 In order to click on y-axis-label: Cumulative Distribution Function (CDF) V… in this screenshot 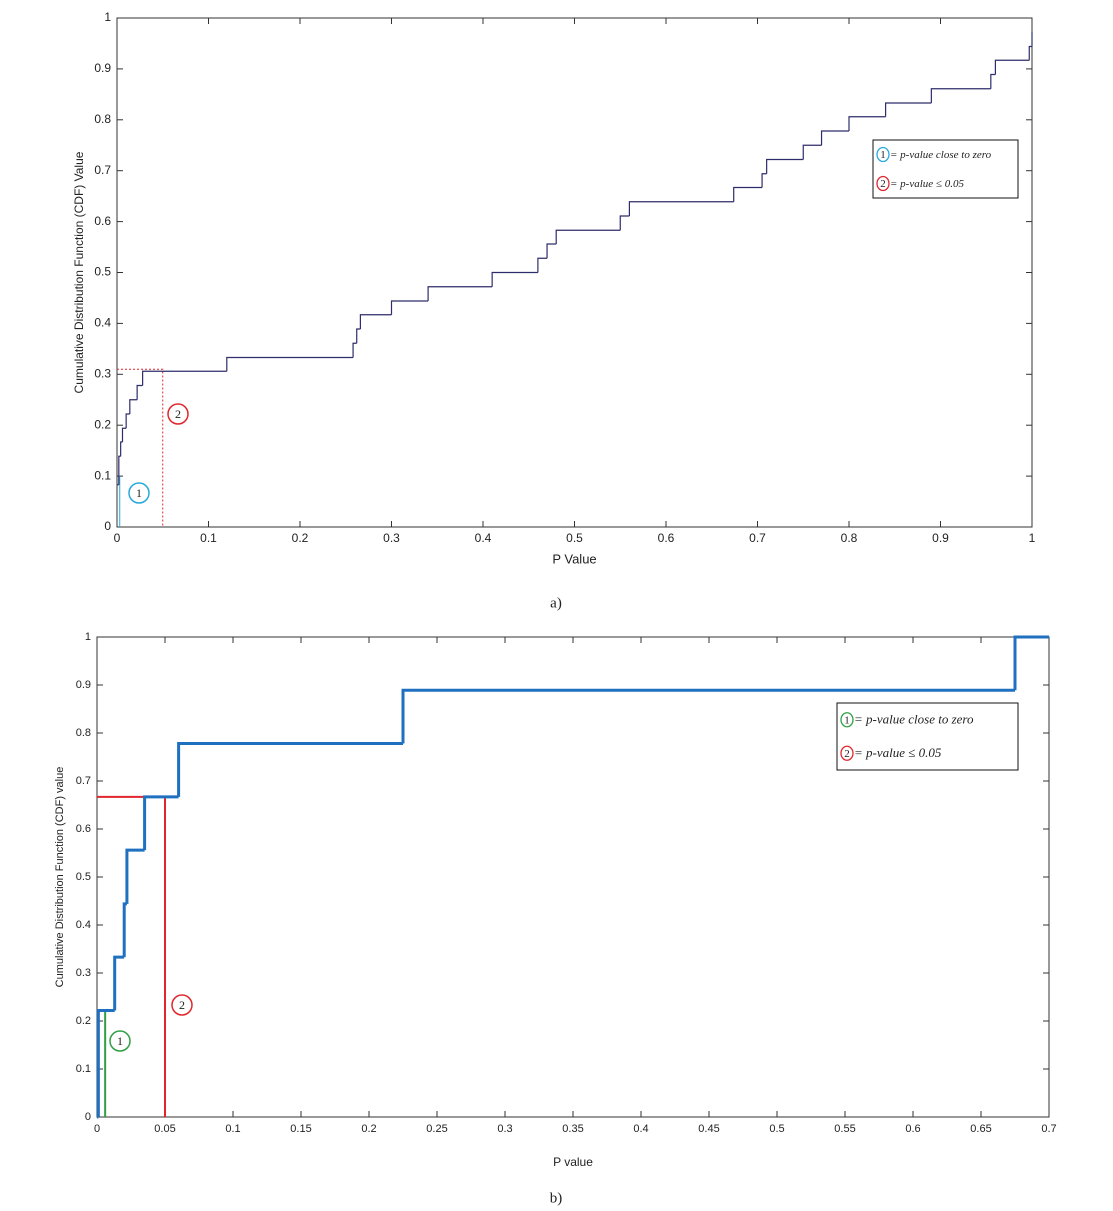, I will do `click(79, 272)`.